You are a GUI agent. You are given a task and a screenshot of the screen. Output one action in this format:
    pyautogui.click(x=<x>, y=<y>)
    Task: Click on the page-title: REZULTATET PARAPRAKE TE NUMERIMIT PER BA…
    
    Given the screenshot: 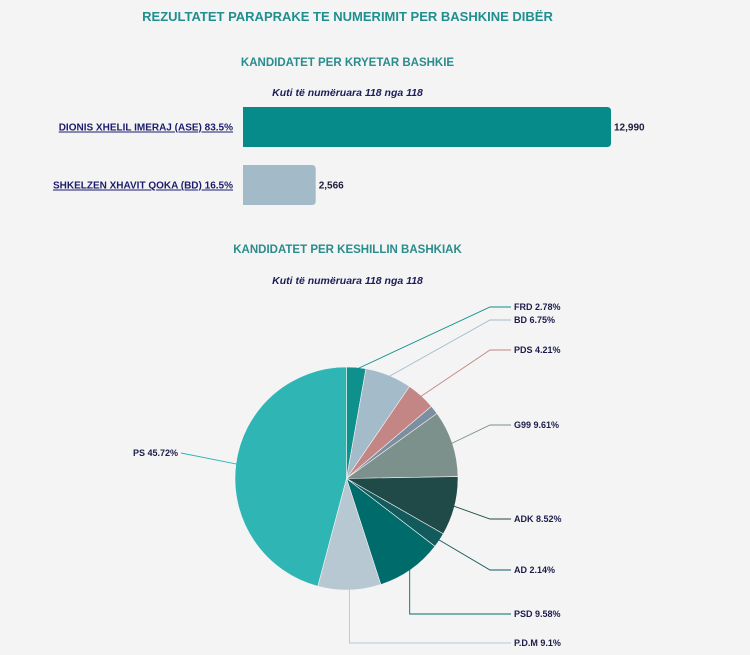 What is the action you would take?
    pyautogui.click(x=347, y=16)
    